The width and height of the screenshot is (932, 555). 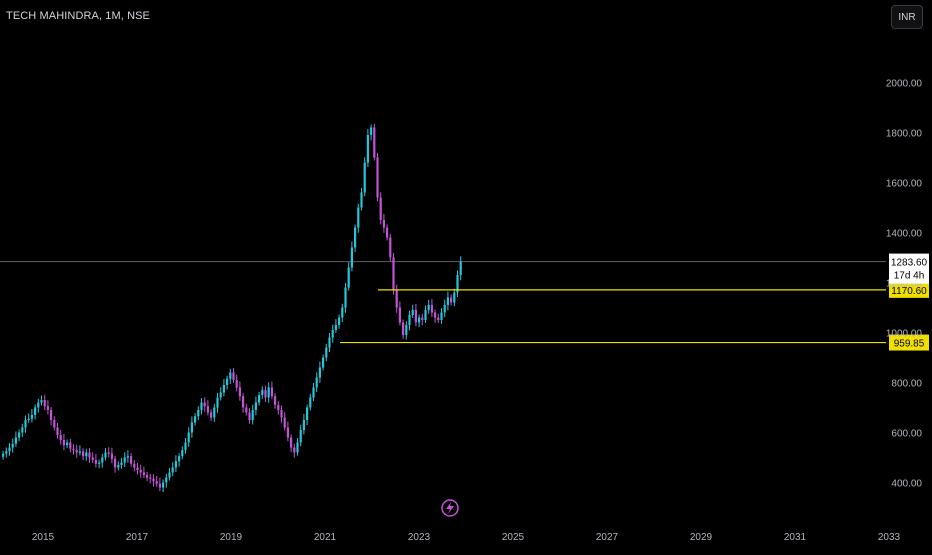 What do you see at coordinates (607, 537) in the screenshot?
I see `x-tick-label: 2027` at bounding box center [607, 537].